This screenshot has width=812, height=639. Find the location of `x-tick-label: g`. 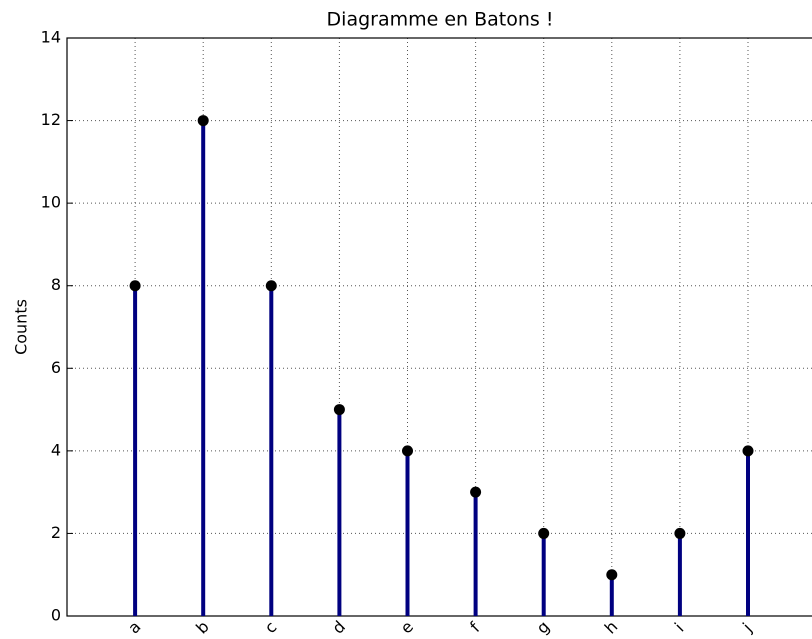

x-tick-label: g is located at coordinates (543, 627).